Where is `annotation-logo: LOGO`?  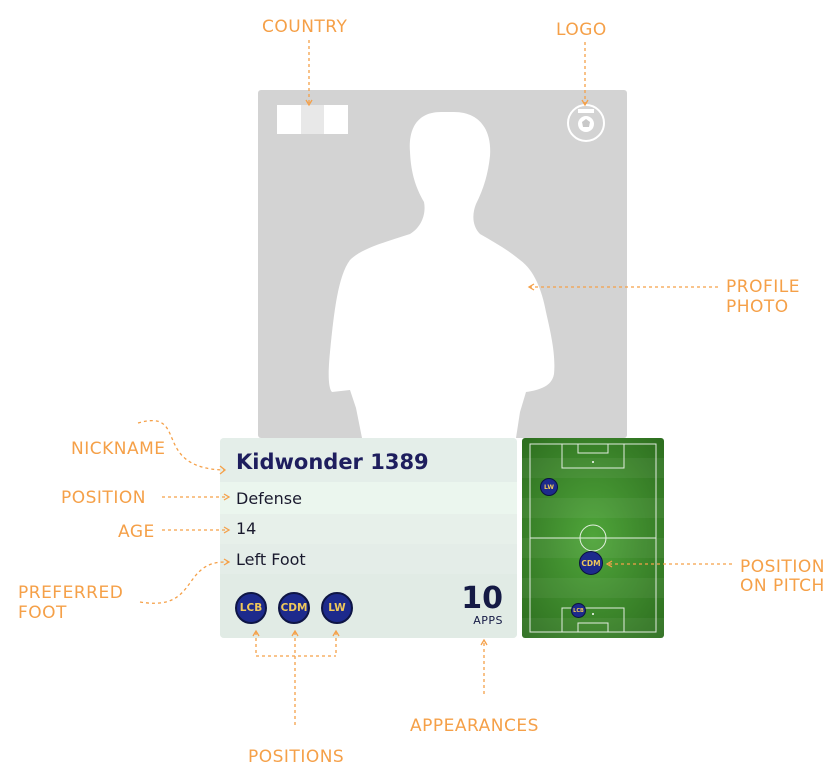 annotation-logo: LOGO is located at coordinates (581, 30).